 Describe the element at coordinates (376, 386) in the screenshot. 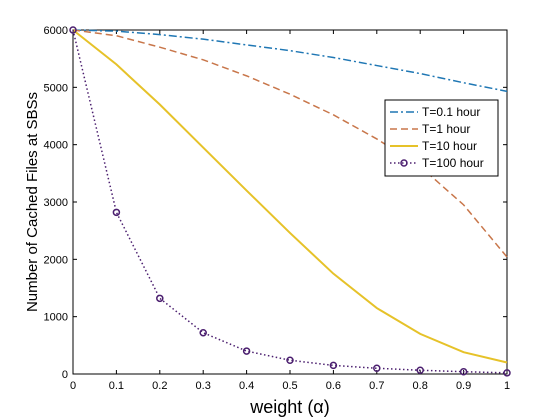

I see `x-tick-label: 0.7` at that location.